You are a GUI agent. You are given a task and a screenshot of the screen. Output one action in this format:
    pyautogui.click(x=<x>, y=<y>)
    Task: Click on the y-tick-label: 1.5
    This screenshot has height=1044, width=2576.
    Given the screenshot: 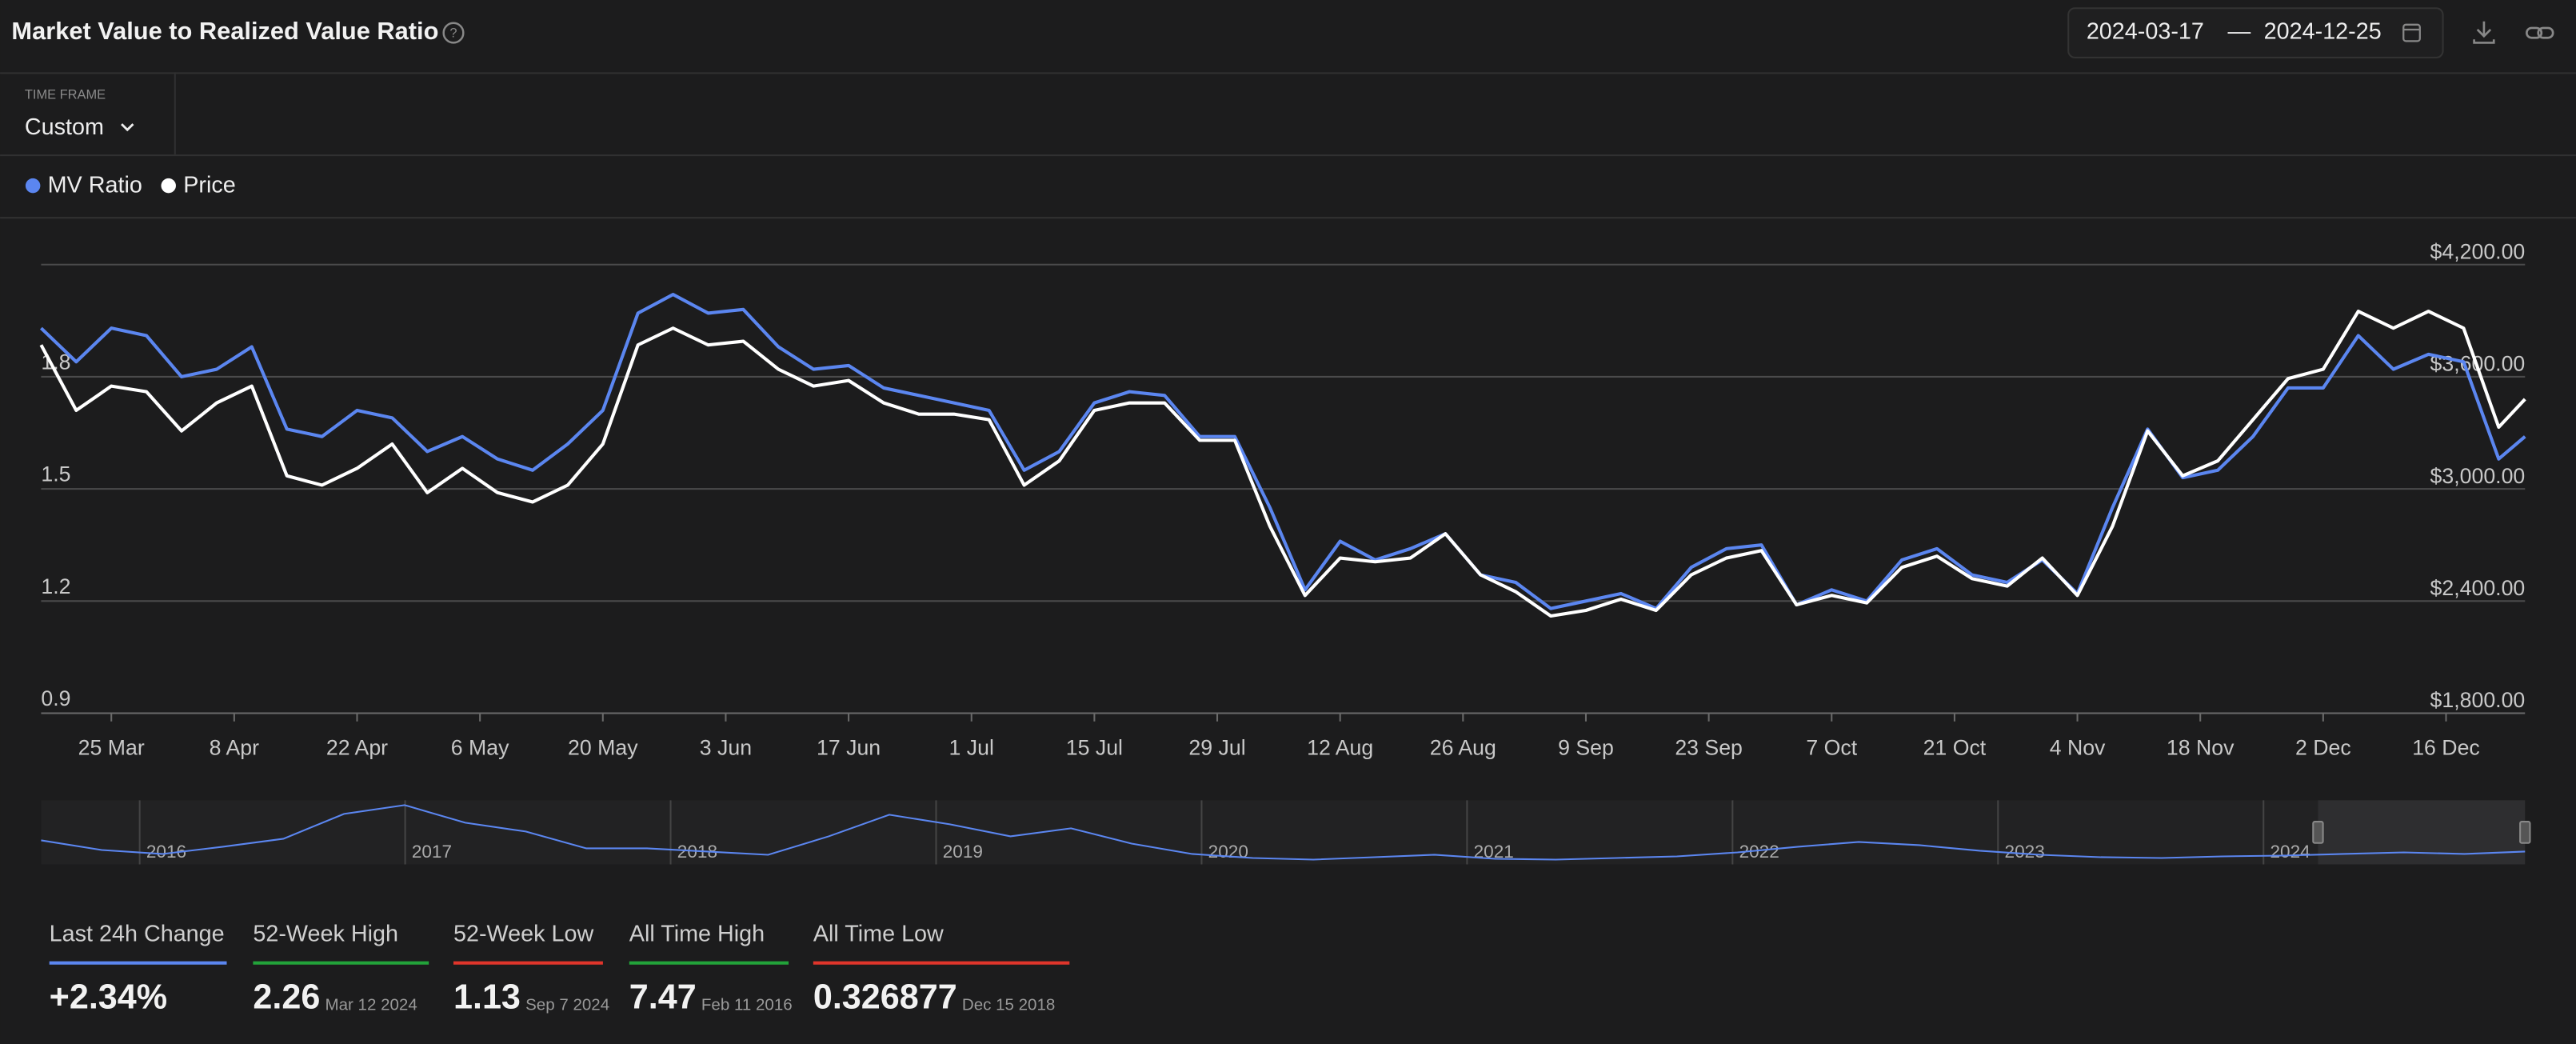 What is the action you would take?
    pyautogui.click(x=56, y=474)
    